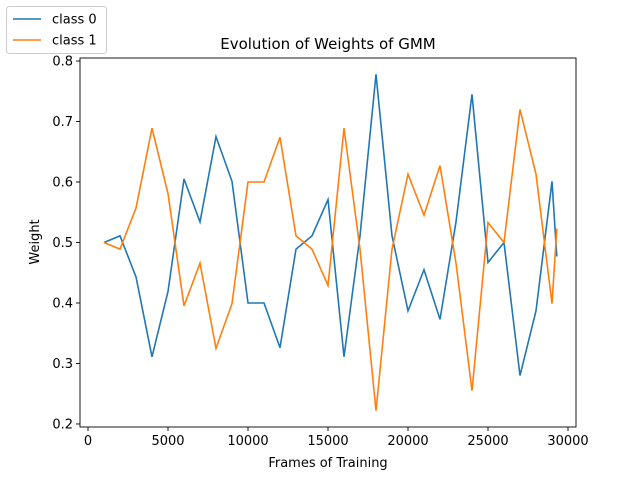 The height and width of the screenshot is (480, 640). What do you see at coordinates (62, 183) in the screenshot?
I see `y-tick-label: 0.6` at bounding box center [62, 183].